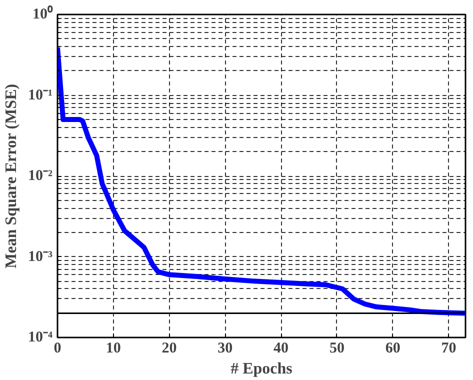  Describe the element at coordinates (11, 176) in the screenshot. I see `y-axis-title: Mean Square Error (MSE)` at that location.